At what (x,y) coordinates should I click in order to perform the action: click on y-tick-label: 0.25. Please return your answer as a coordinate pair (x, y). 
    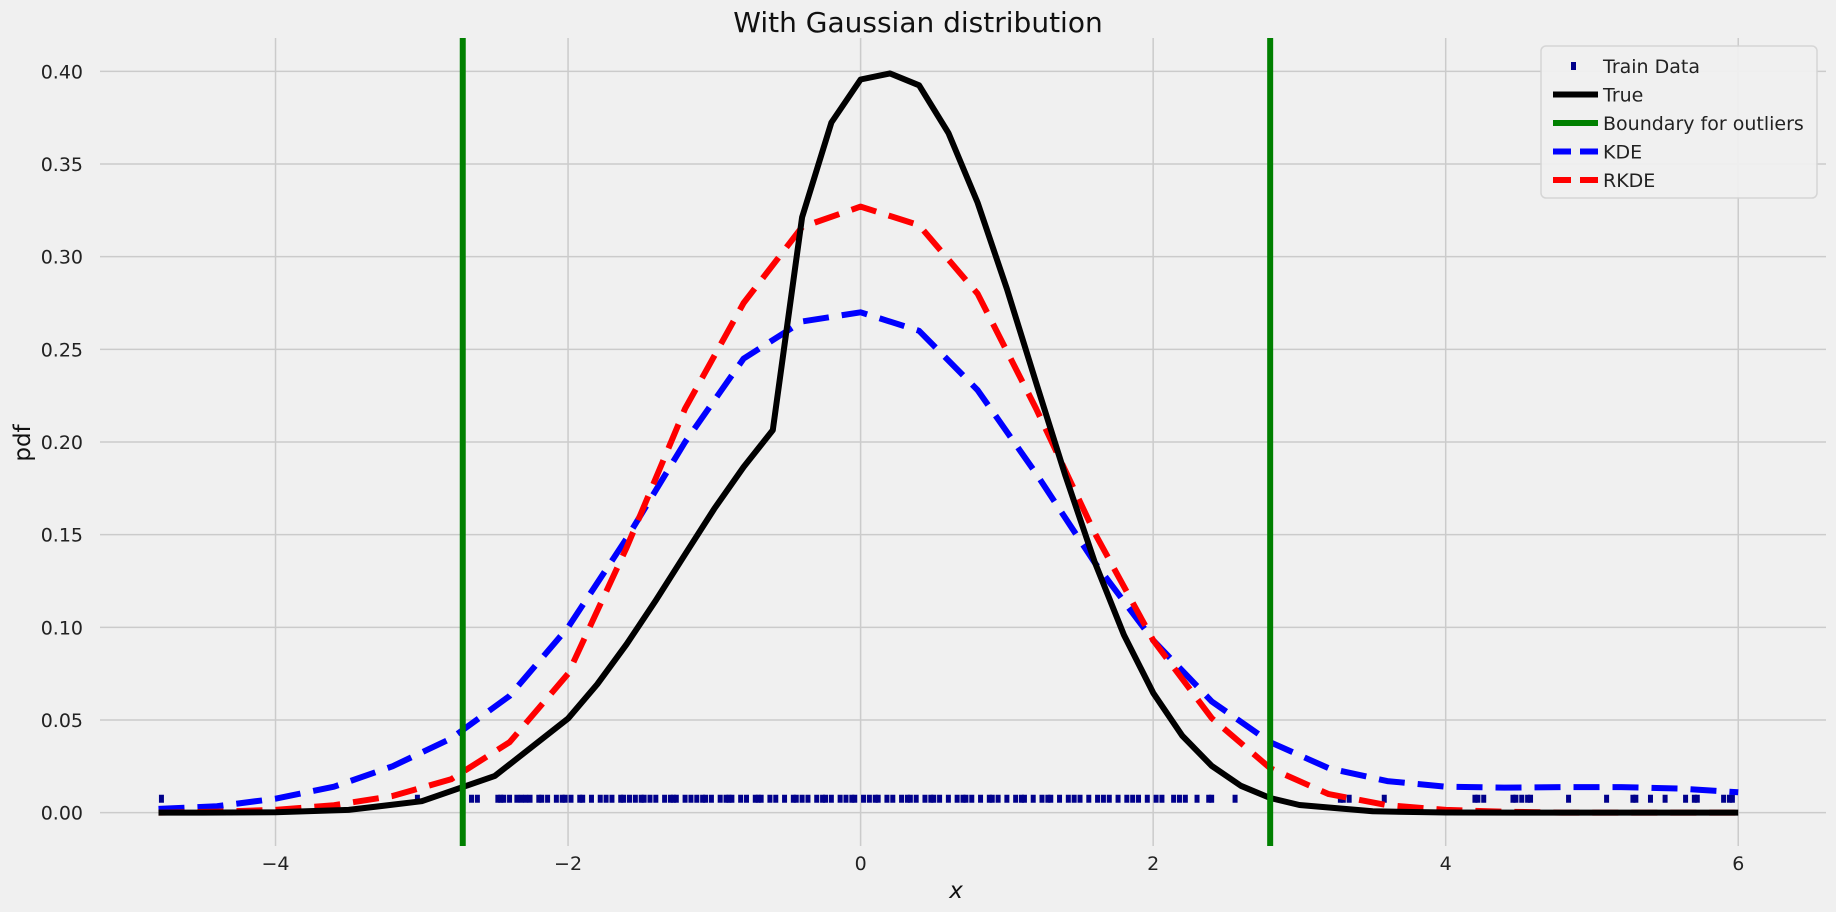
    Looking at the image, I should click on (62, 350).